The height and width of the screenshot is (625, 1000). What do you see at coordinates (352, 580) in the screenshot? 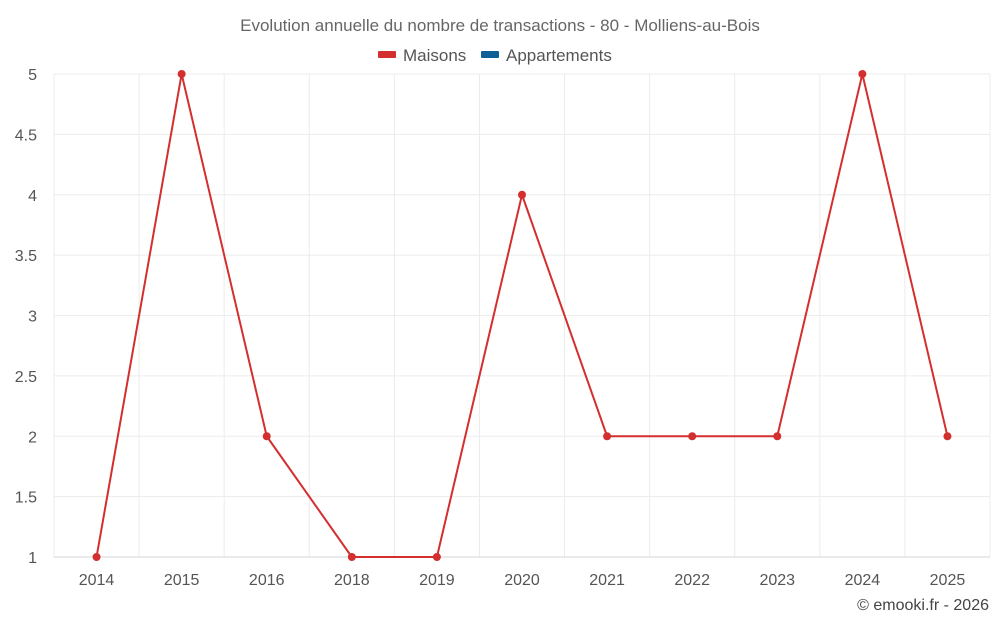
I see `x-tick-label: 2018` at bounding box center [352, 580].